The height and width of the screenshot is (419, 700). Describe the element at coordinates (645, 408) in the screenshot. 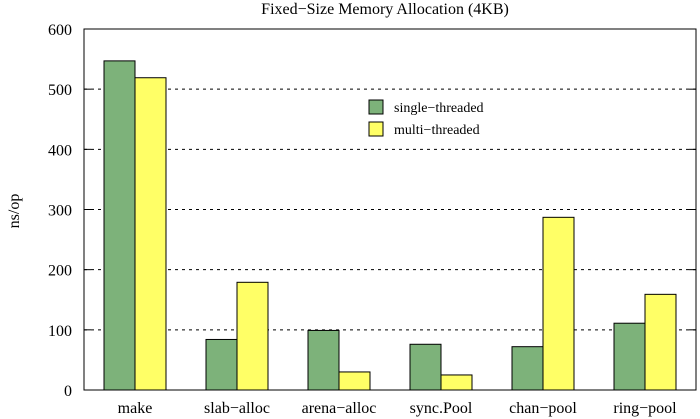

I see `x-tick-label: ring−pool` at that location.